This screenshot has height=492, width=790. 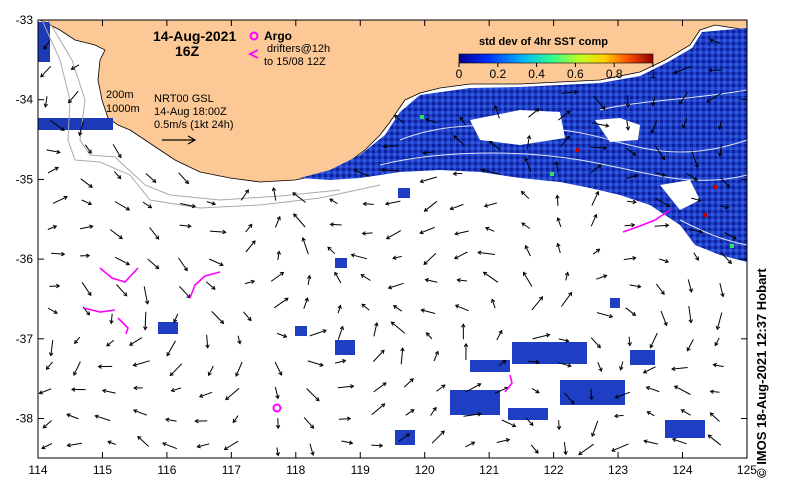 I want to click on x-tick-label: 125, so click(x=747, y=470).